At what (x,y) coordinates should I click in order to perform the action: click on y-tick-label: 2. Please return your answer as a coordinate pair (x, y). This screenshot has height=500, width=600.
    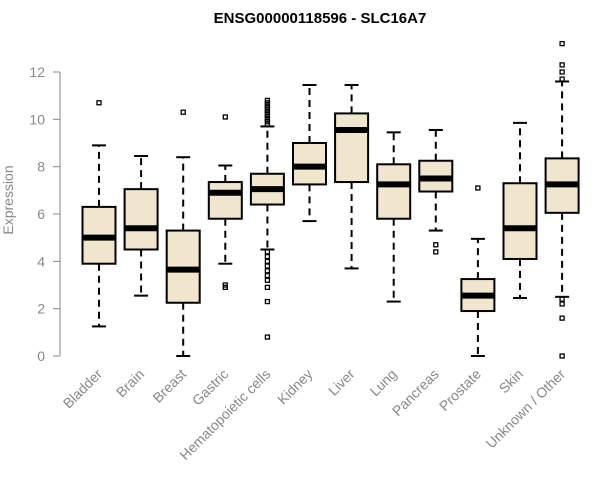
    Looking at the image, I should click on (41, 309).